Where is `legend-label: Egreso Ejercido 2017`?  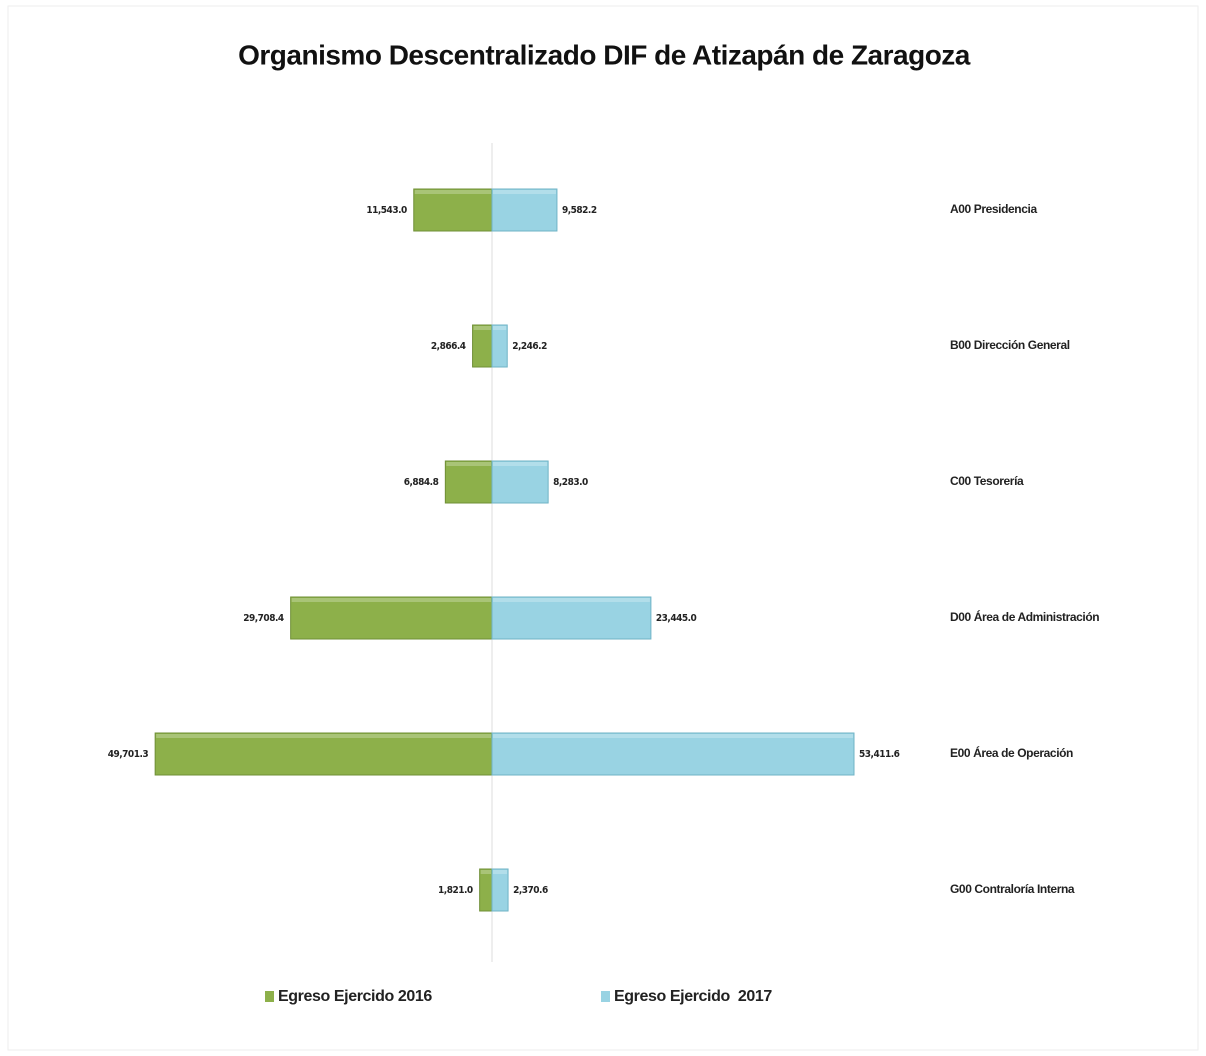
legend-label: Egreso Ejercido 2017 is located at coordinates (693, 996).